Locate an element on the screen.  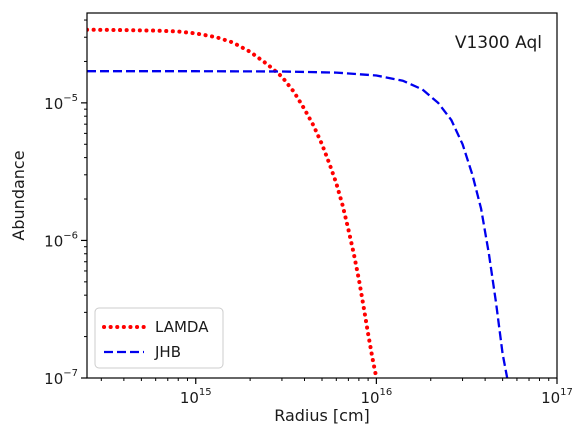
x-axis-label: Radius [cm] is located at coordinates (322, 415).